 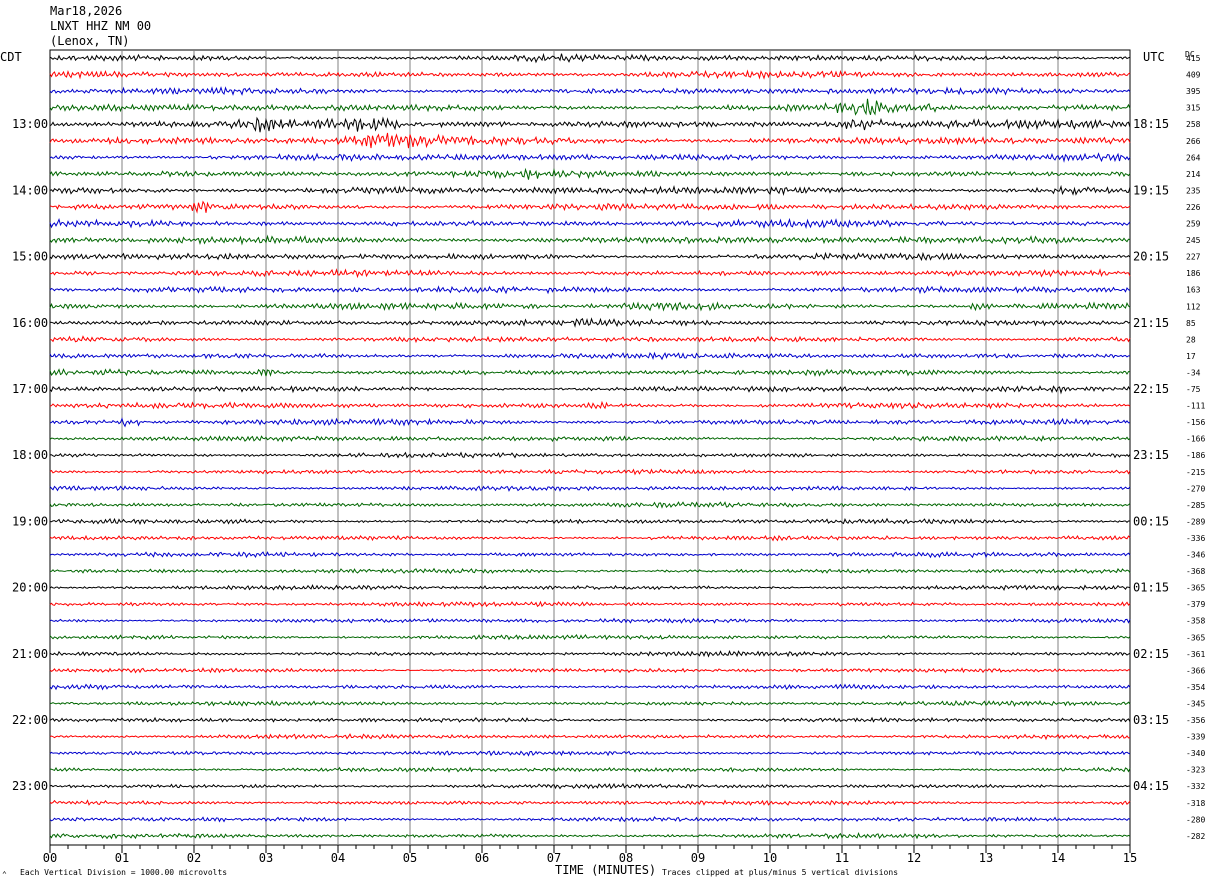 What do you see at coordinates (30, 124) in the screenshot?
I see `cdt-hour-label: 13:00` at bounding box center [30, 124].